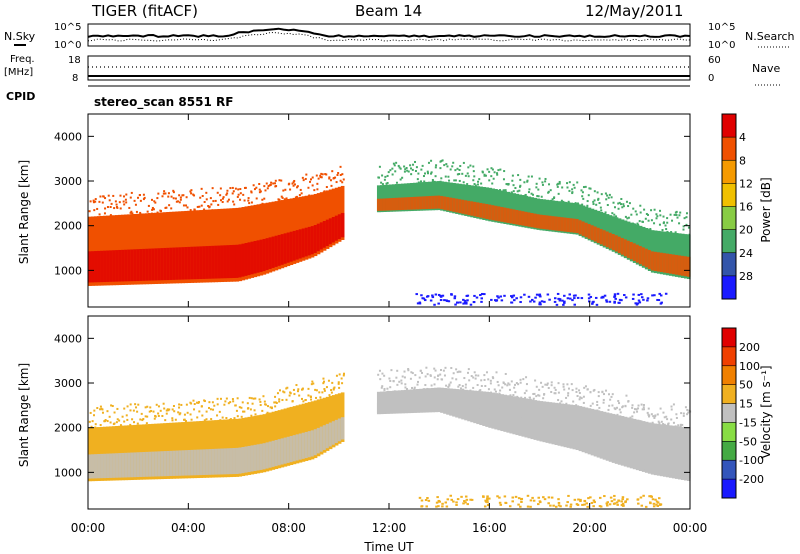 The image size is (800, 554). What do you see at coordinates (138, 265) in the screenshot?
I see `power-echo-core-0-col` at bounding box center [138, 265].